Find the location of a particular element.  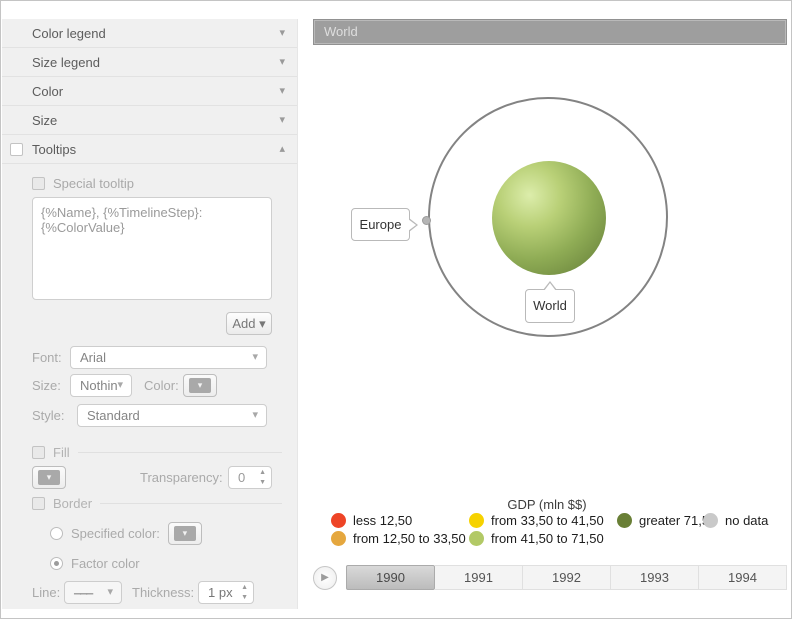

world-bubble is located at coordinates (549, 218).